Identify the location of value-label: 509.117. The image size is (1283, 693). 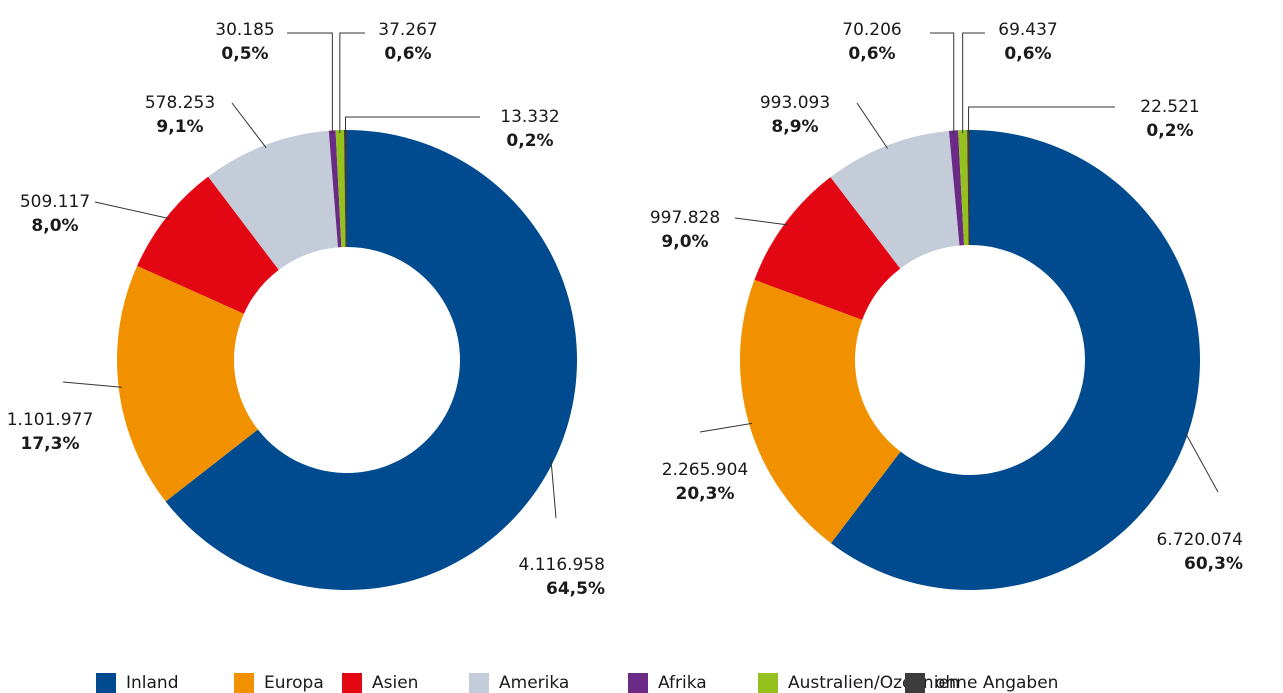
(55, 202).